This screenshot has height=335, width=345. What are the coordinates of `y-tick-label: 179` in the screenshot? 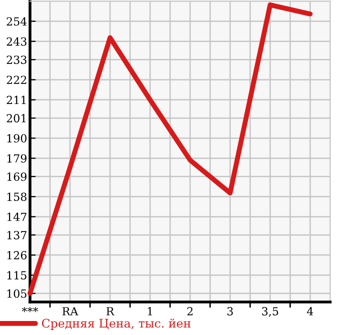 It's located at (16, 158).